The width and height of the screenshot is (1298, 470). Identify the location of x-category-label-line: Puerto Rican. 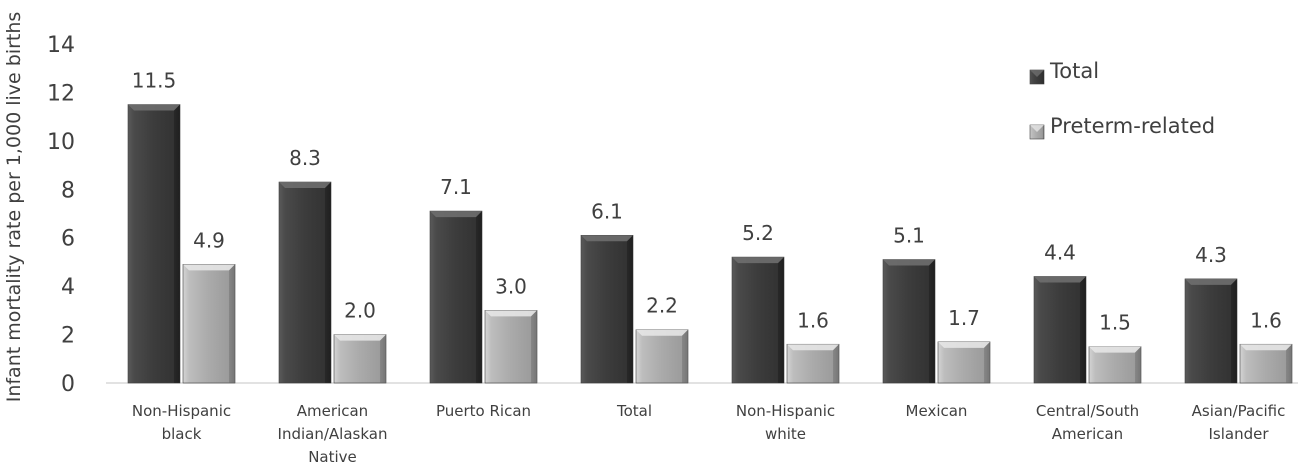
(483, 411).